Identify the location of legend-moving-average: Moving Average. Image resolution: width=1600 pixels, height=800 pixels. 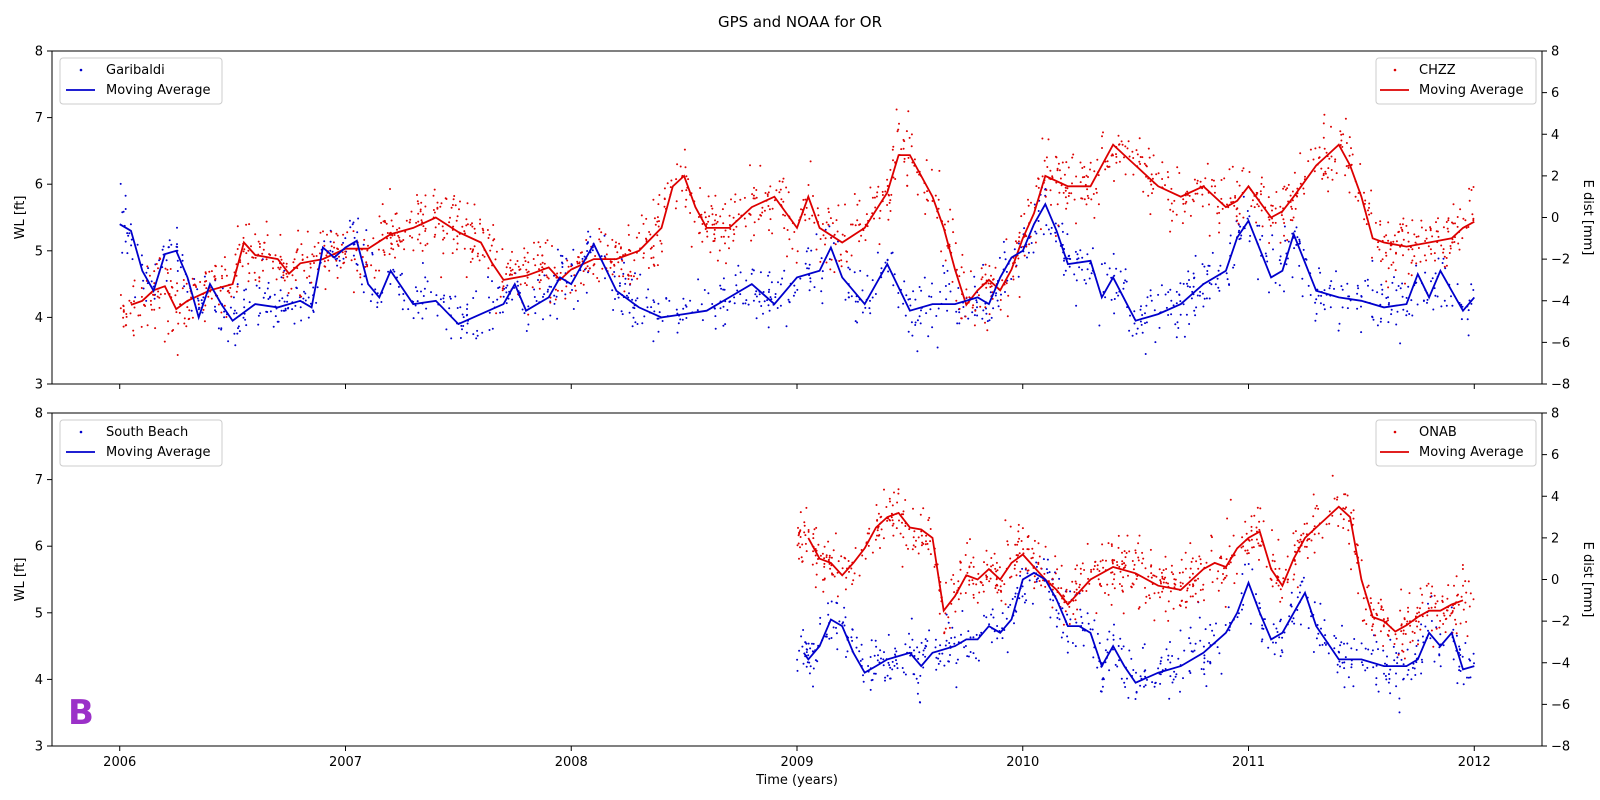
(158, 452).